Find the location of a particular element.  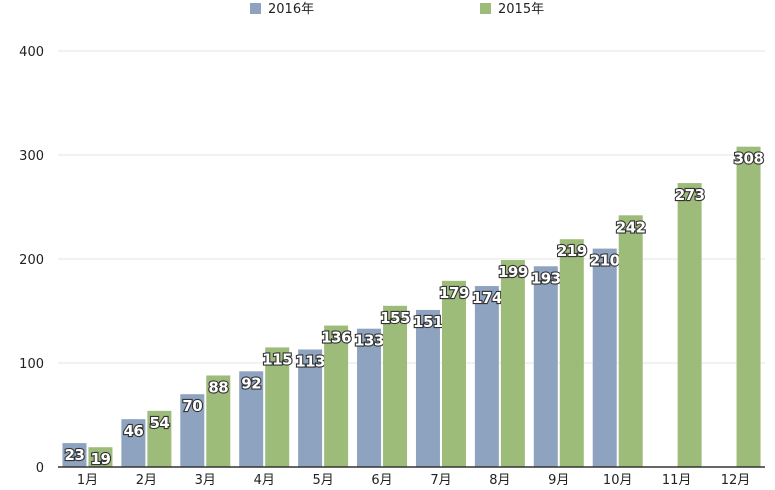

data-label: 115 is located at coordinates (277, 359).